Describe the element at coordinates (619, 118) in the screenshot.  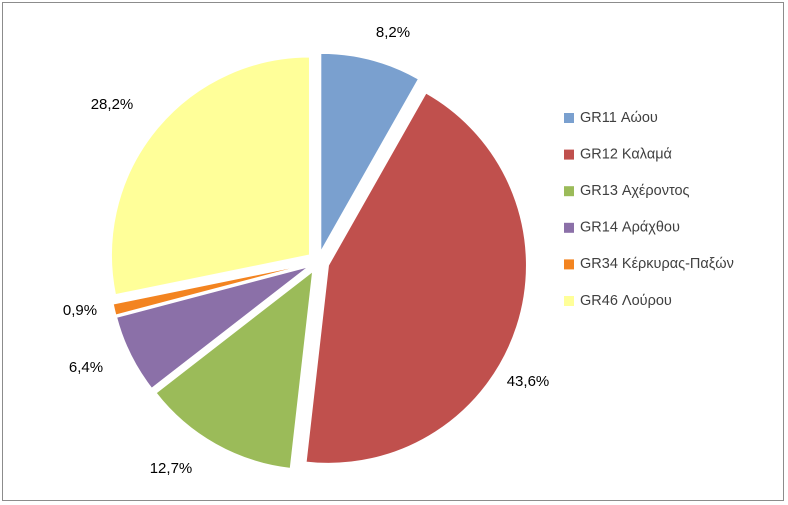
I see `legend-label: GR11 Αώου` at that location.